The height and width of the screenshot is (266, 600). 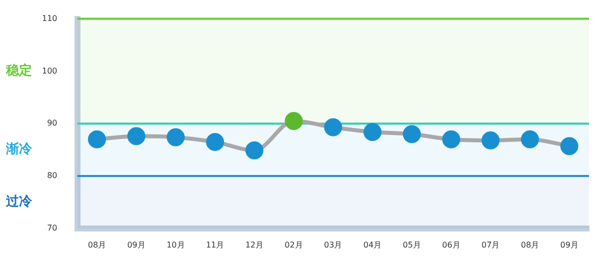 I want to click on y-tick-label: 100, so click(x=50, y=71).